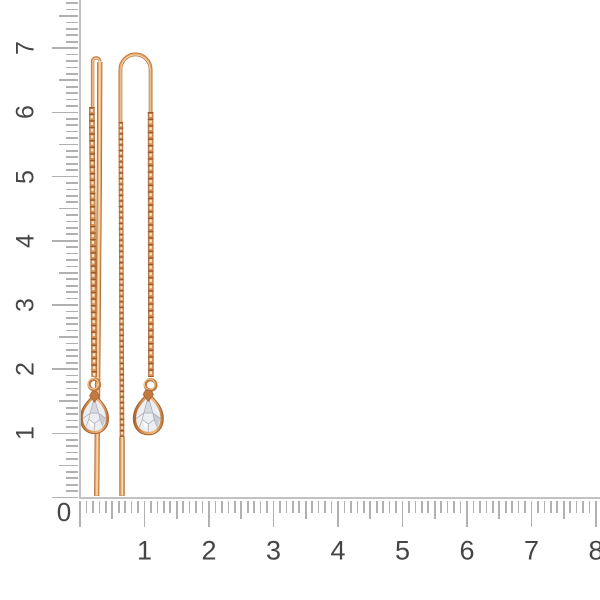 The image size is (600, 600). Describe the element at coordinates (467, 550) in the screenshot. I see `h-ruler-label-6: 6` at that location.